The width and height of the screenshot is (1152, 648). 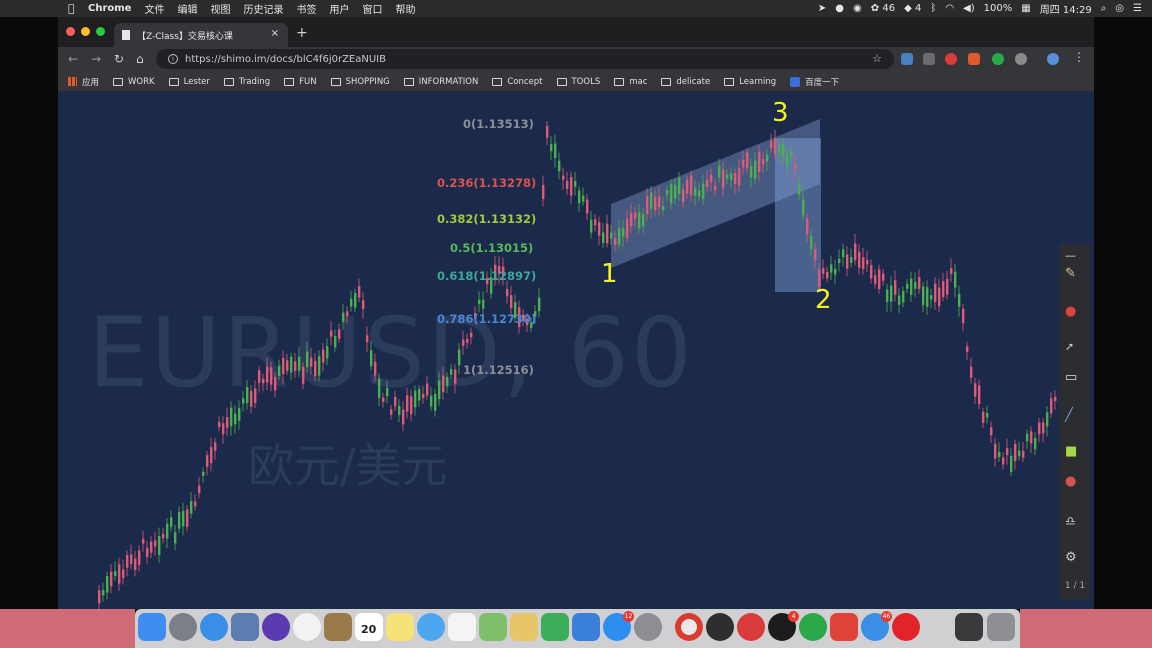 I want to click on back-button: ←, so click(x=73, y=59).